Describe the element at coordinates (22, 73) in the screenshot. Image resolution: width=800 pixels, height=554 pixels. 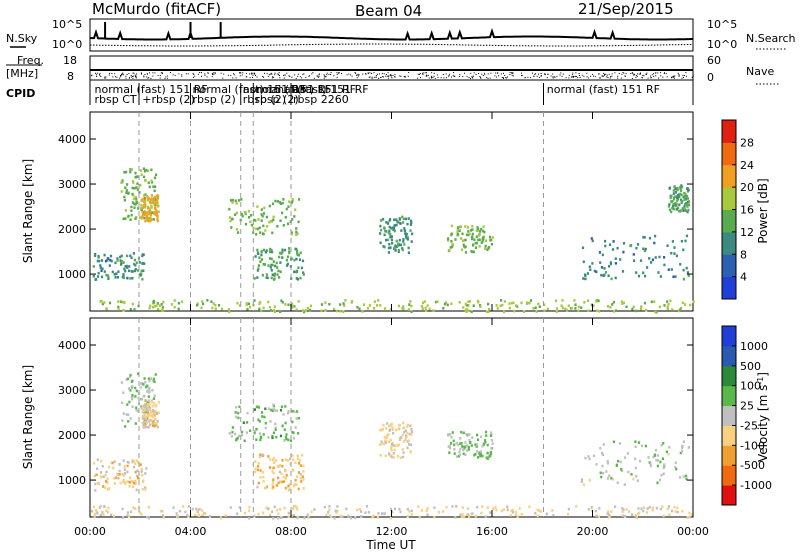
I see `freq-unit: [MHz]` at that location.